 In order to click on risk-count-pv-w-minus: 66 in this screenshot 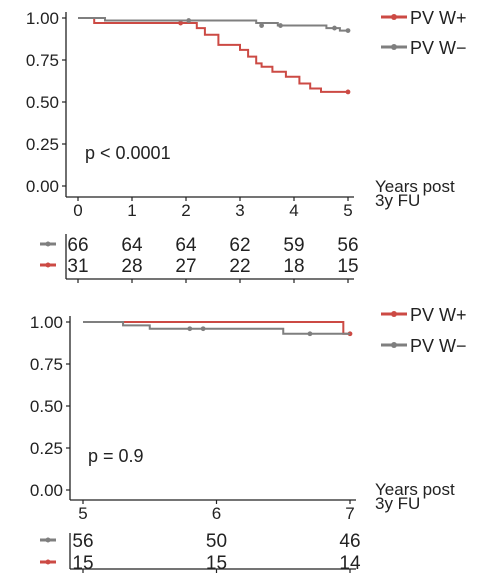, I will do `click(77, 245)`.